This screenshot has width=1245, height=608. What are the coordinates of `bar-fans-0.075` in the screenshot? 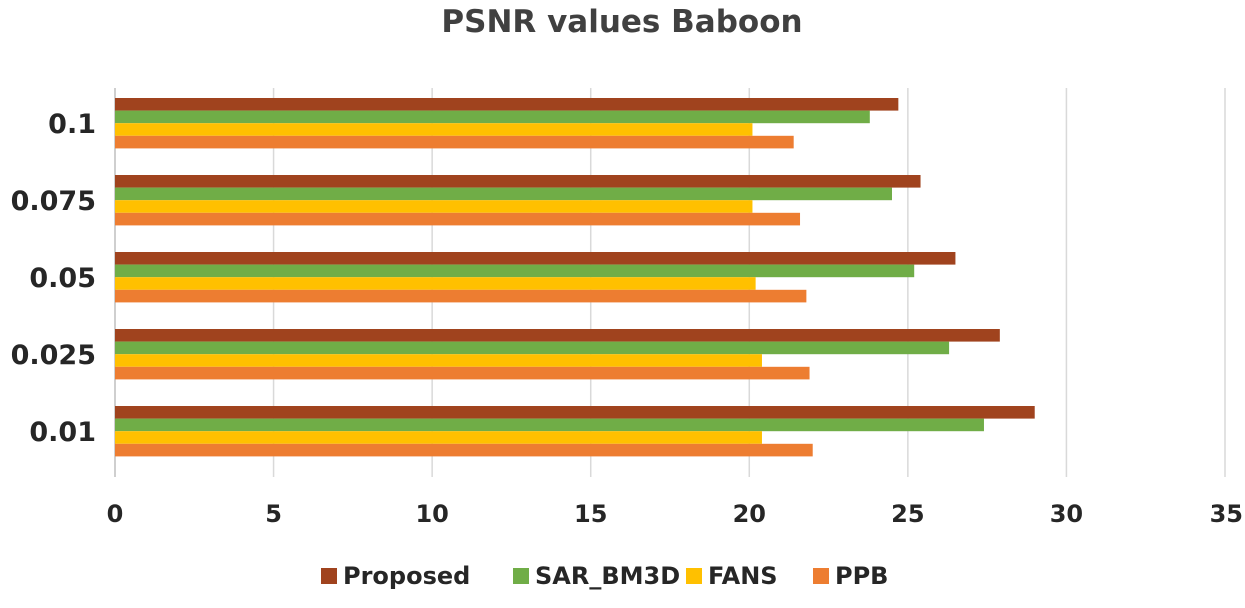 It's located at (434, 206).